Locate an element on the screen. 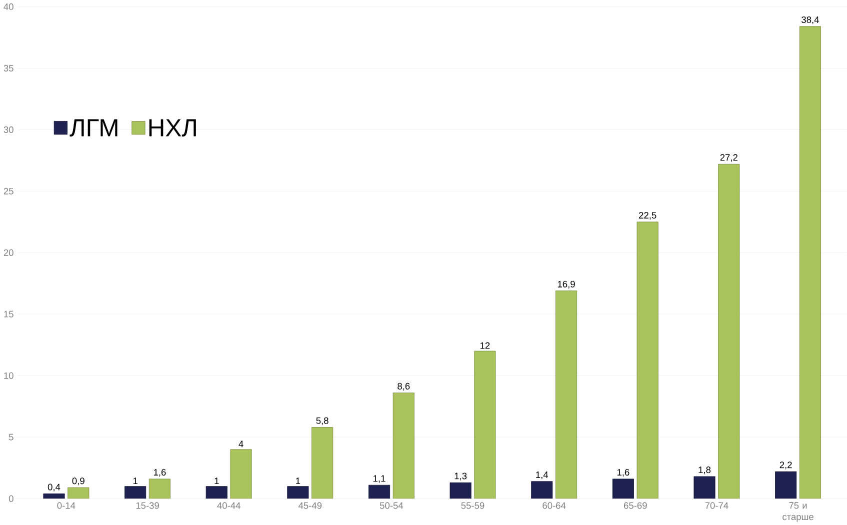 The width and height of the screenshot is (847, 525). x-tick-label: 0-14 is located at coordinates (66, 505).